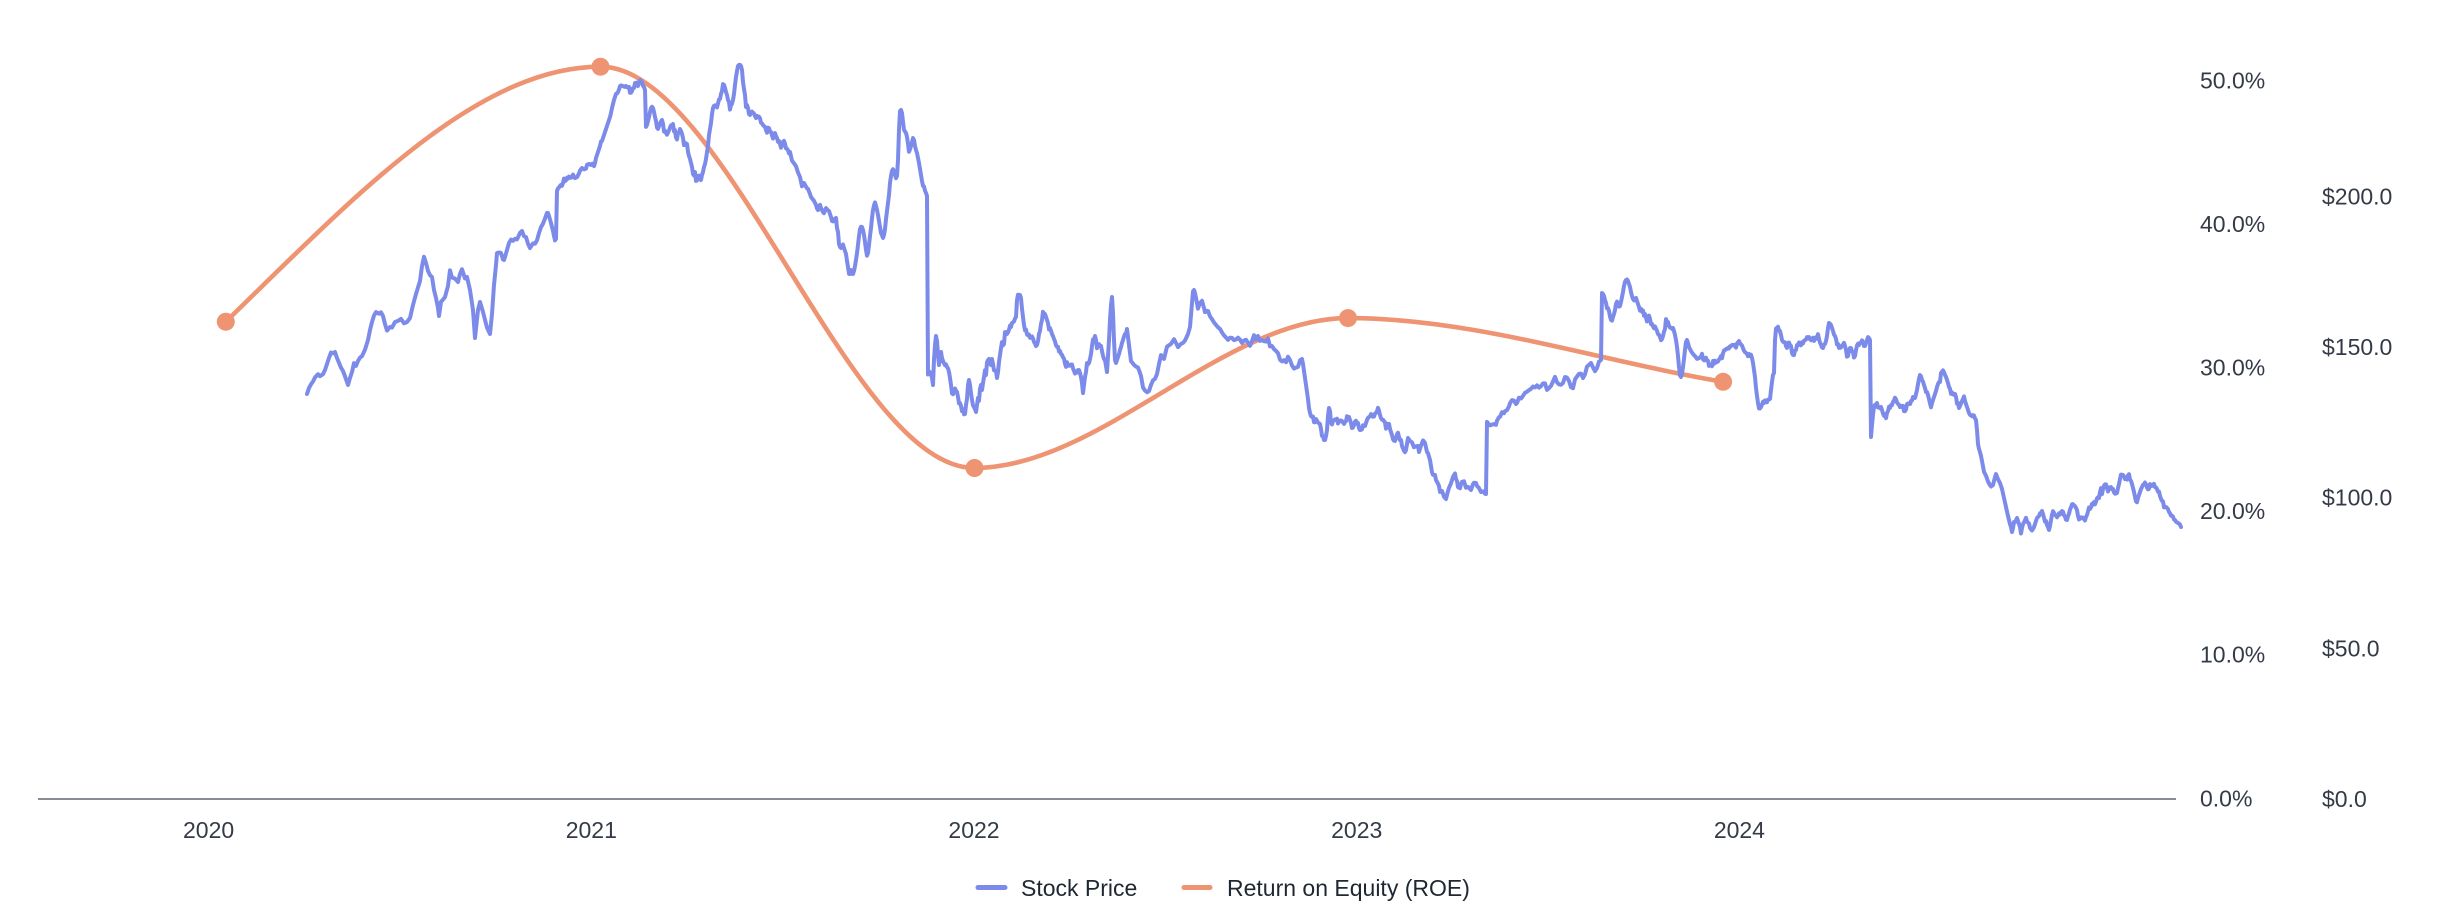 The width and height of the screenshot is (2462, 924). Describe the element at coordinates (2226, 798) in the screenshot. I see `svg-text: 0.0%` at that location.